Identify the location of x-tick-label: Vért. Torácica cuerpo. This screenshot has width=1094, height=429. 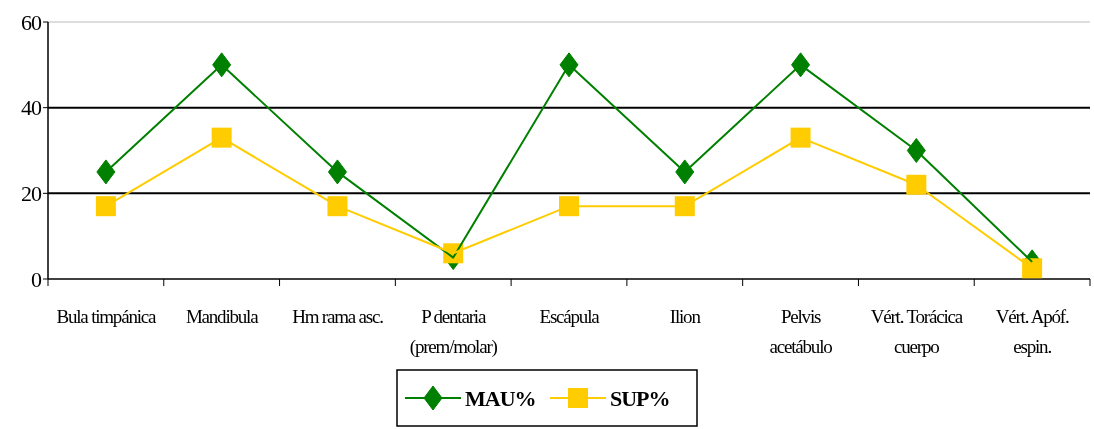
(917, 331).